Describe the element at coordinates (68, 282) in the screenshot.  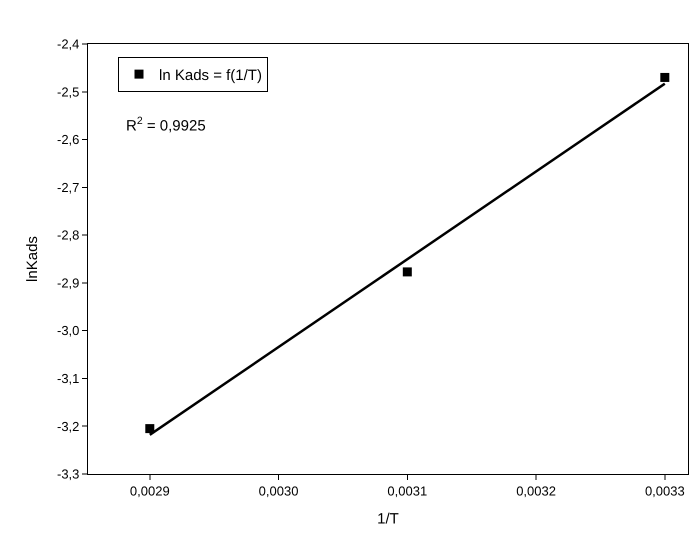
I see `y-tick-label: -2,9` at that location.